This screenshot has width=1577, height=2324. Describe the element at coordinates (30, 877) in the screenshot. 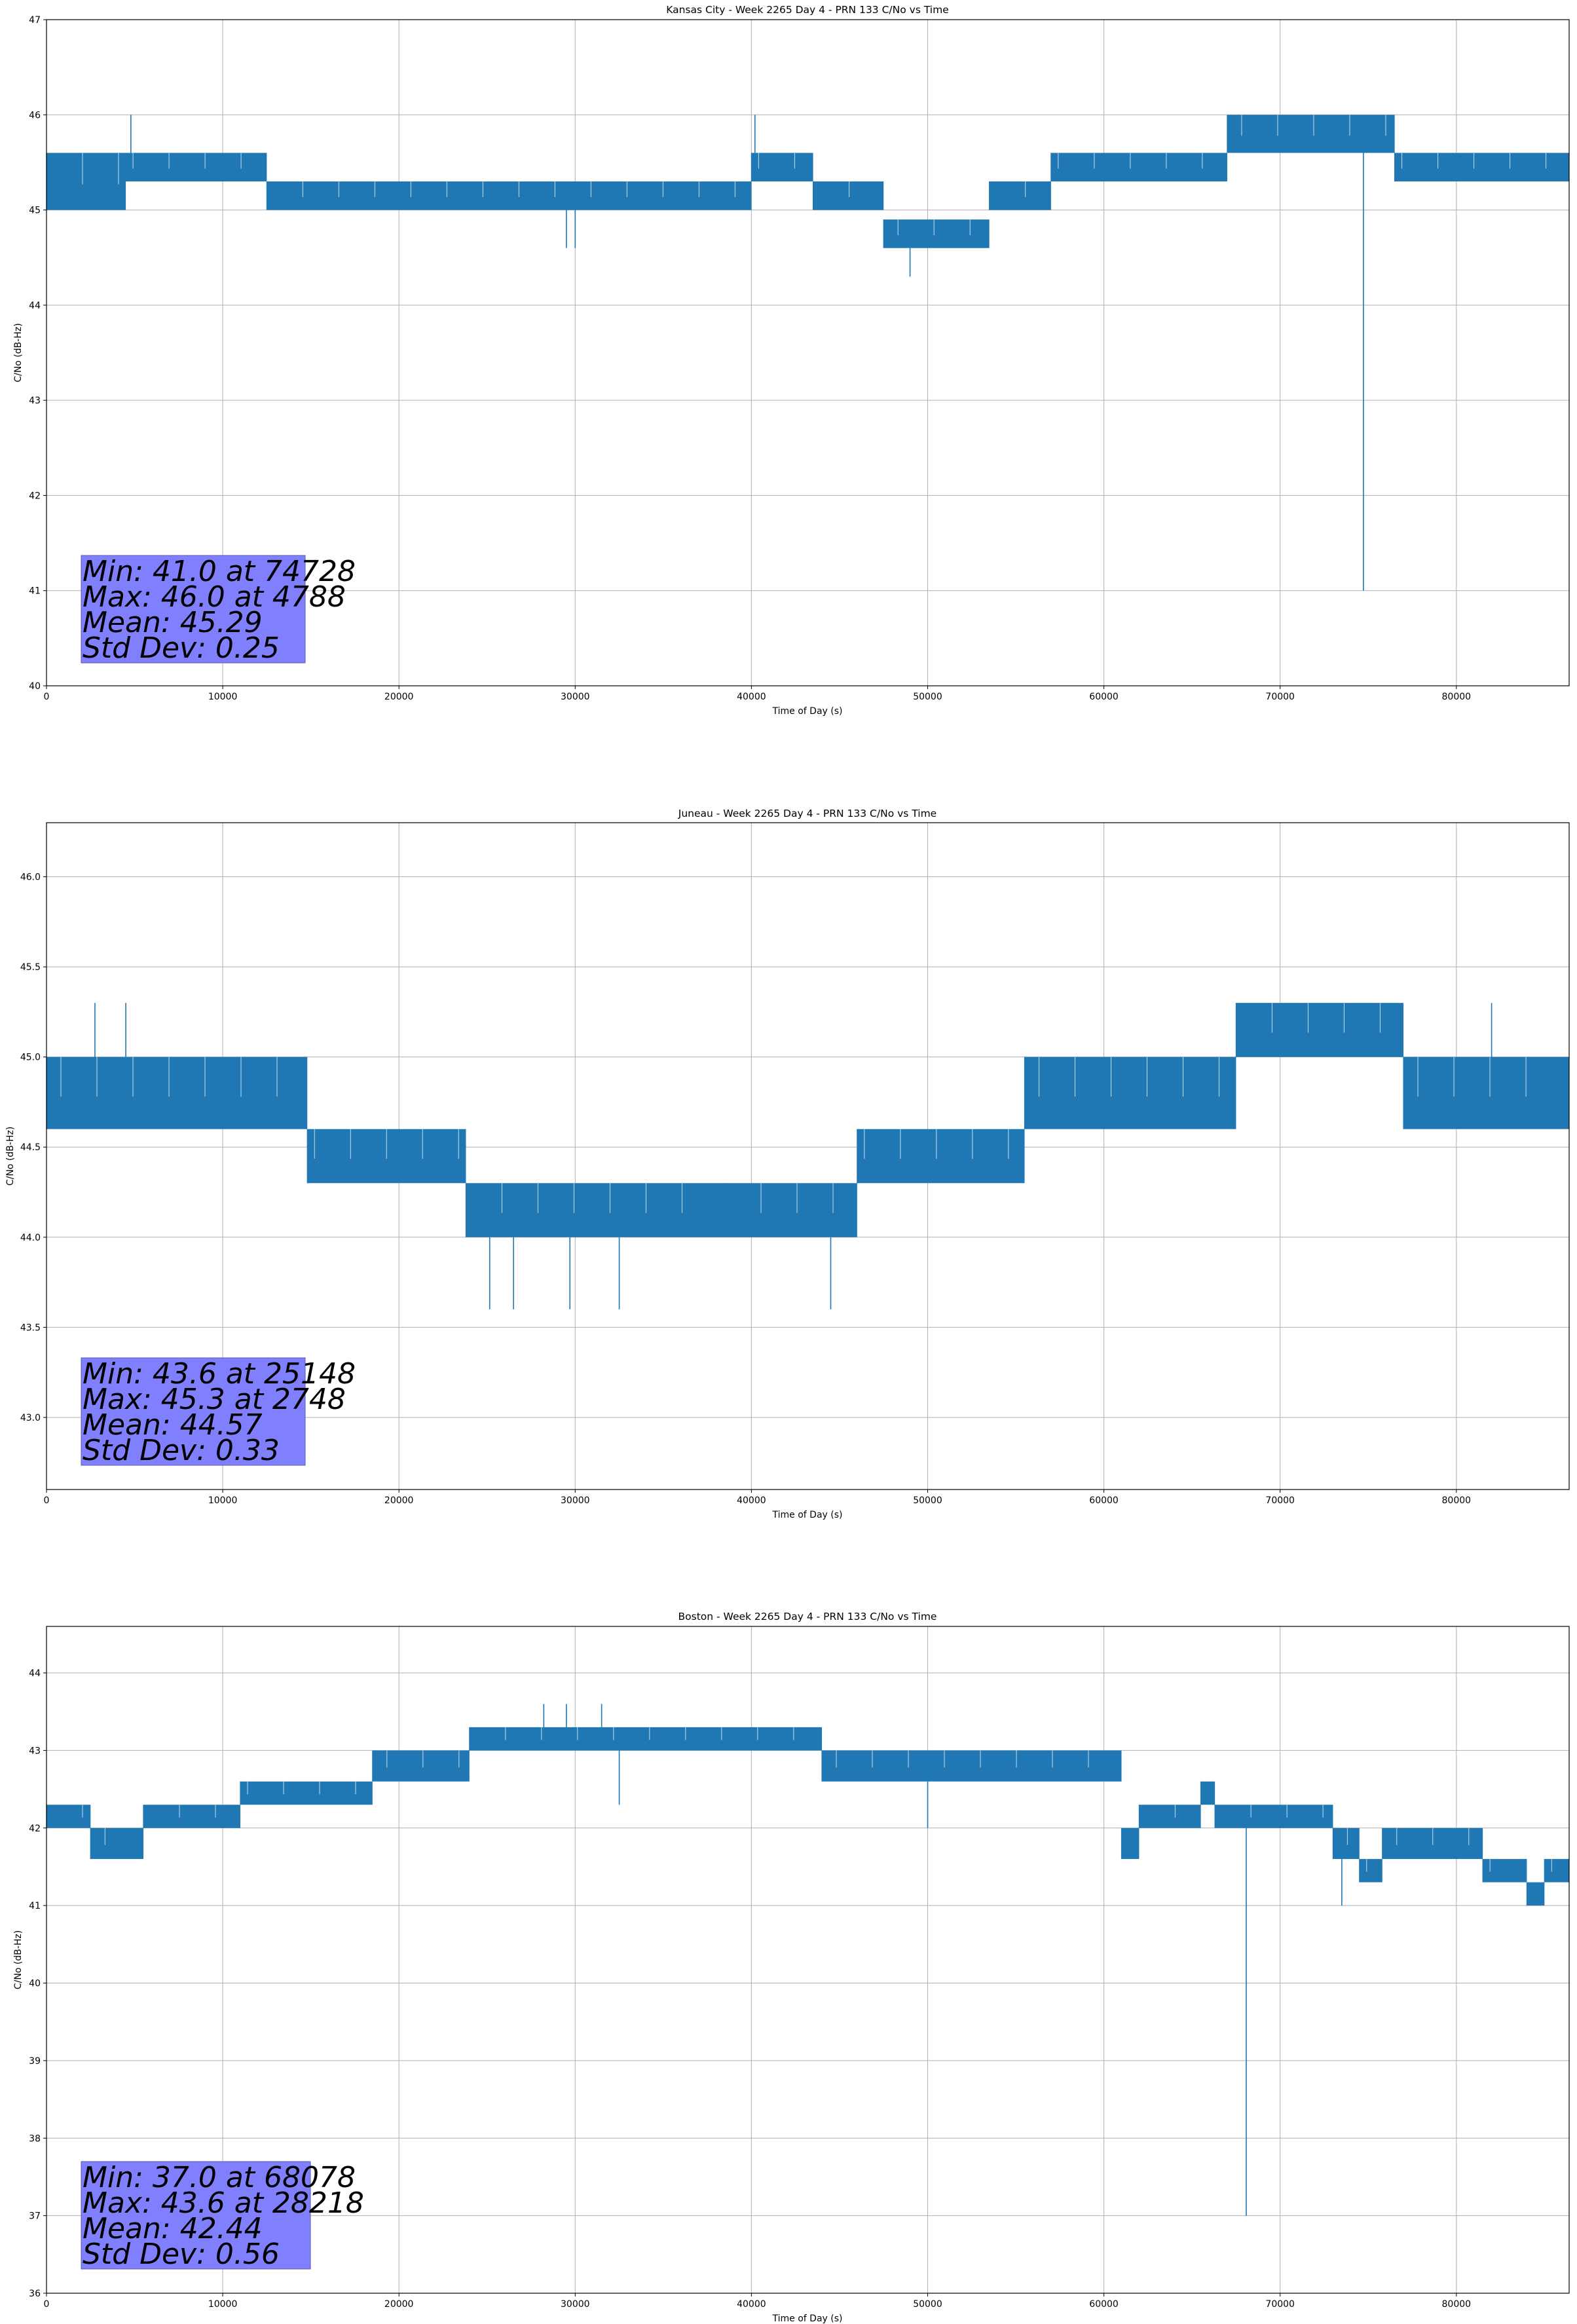

I see `y-tick-label: 46.0` at that location.